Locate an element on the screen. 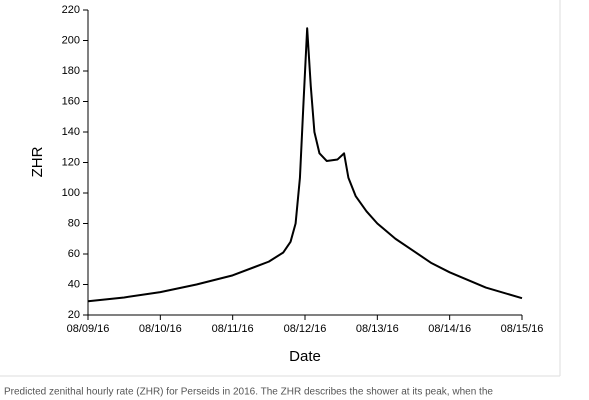 This screenshot has width=589, height=400. y-tick-label: 20 is located at coordinates (74, 315).